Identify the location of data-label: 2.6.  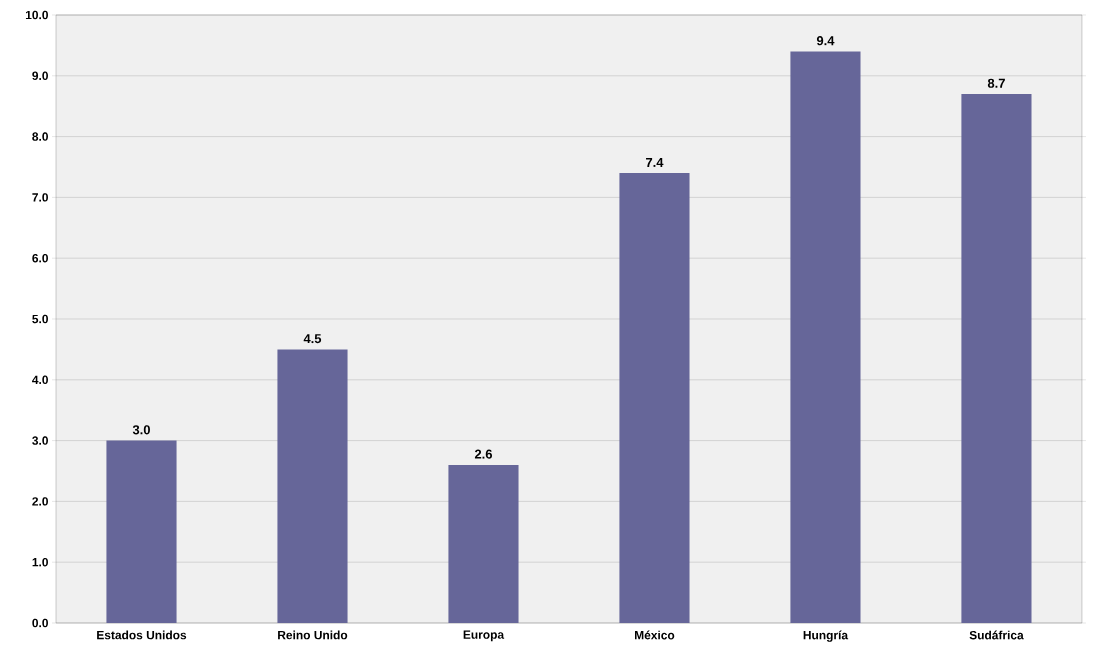
(483, 454).